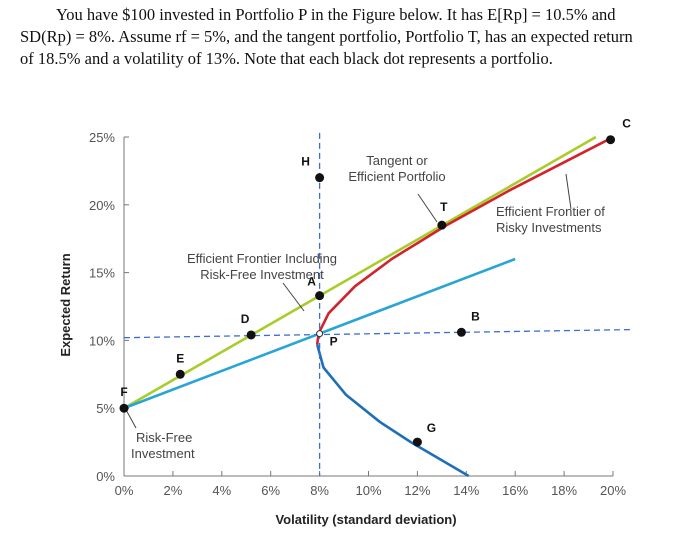  I want to click on x-tick-label: 14%, so click(466, 490).